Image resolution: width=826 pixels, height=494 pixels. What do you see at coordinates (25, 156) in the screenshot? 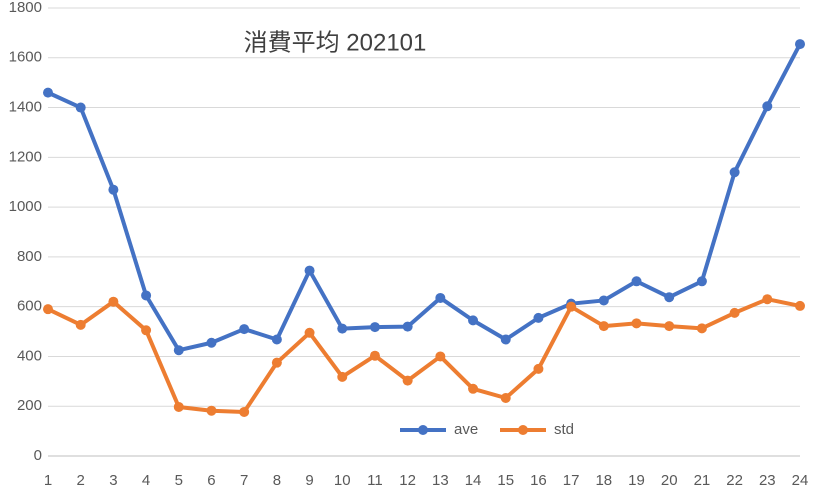
I see `y-tick-label: 1200` at bounding box center [25, 156].